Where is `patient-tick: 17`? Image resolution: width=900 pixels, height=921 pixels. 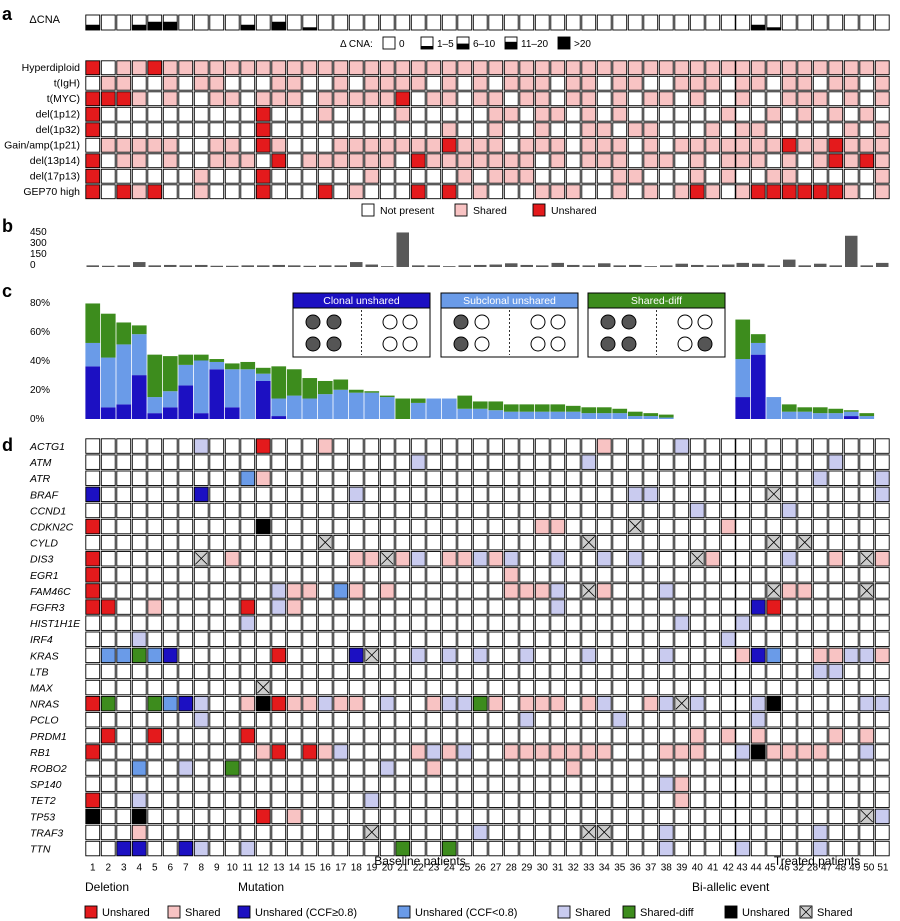
patient-tick: 17 is located at coordinates (341, 868).